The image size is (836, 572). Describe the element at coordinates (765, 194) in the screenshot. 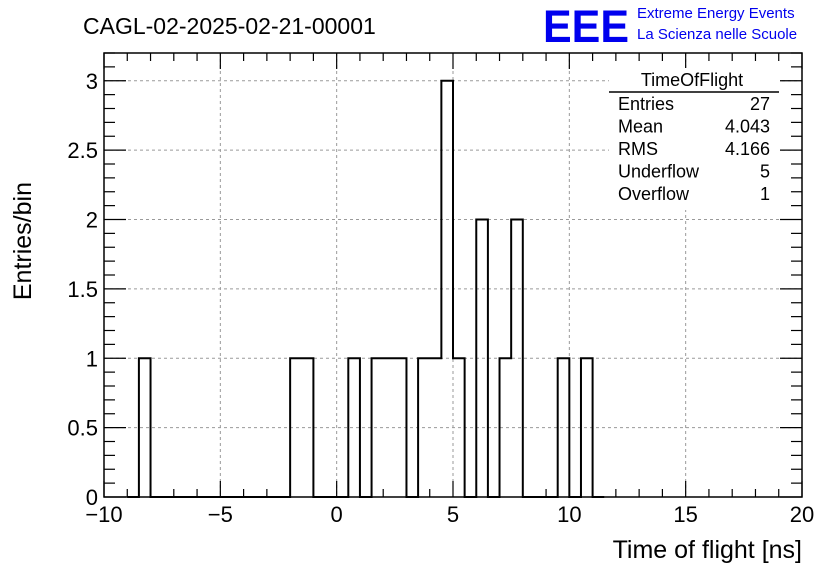

I see `stats-row-value: 1` at that location.